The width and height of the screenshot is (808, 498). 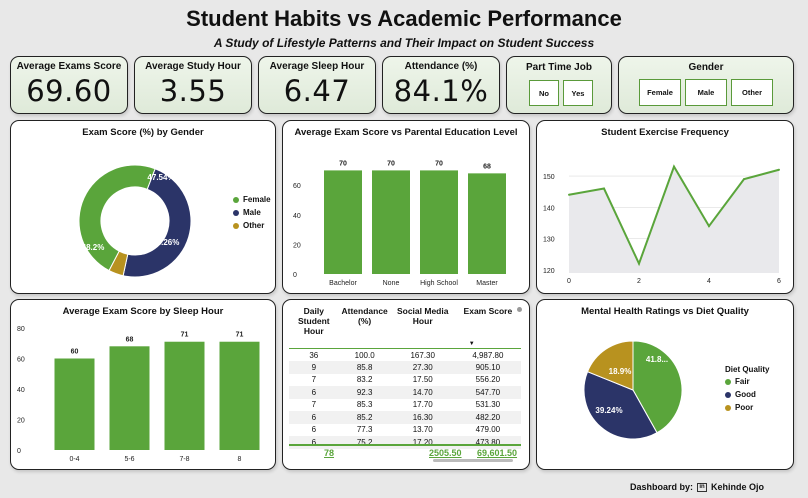 I want to click on table-cell: 9, so click(x=314, y=367).